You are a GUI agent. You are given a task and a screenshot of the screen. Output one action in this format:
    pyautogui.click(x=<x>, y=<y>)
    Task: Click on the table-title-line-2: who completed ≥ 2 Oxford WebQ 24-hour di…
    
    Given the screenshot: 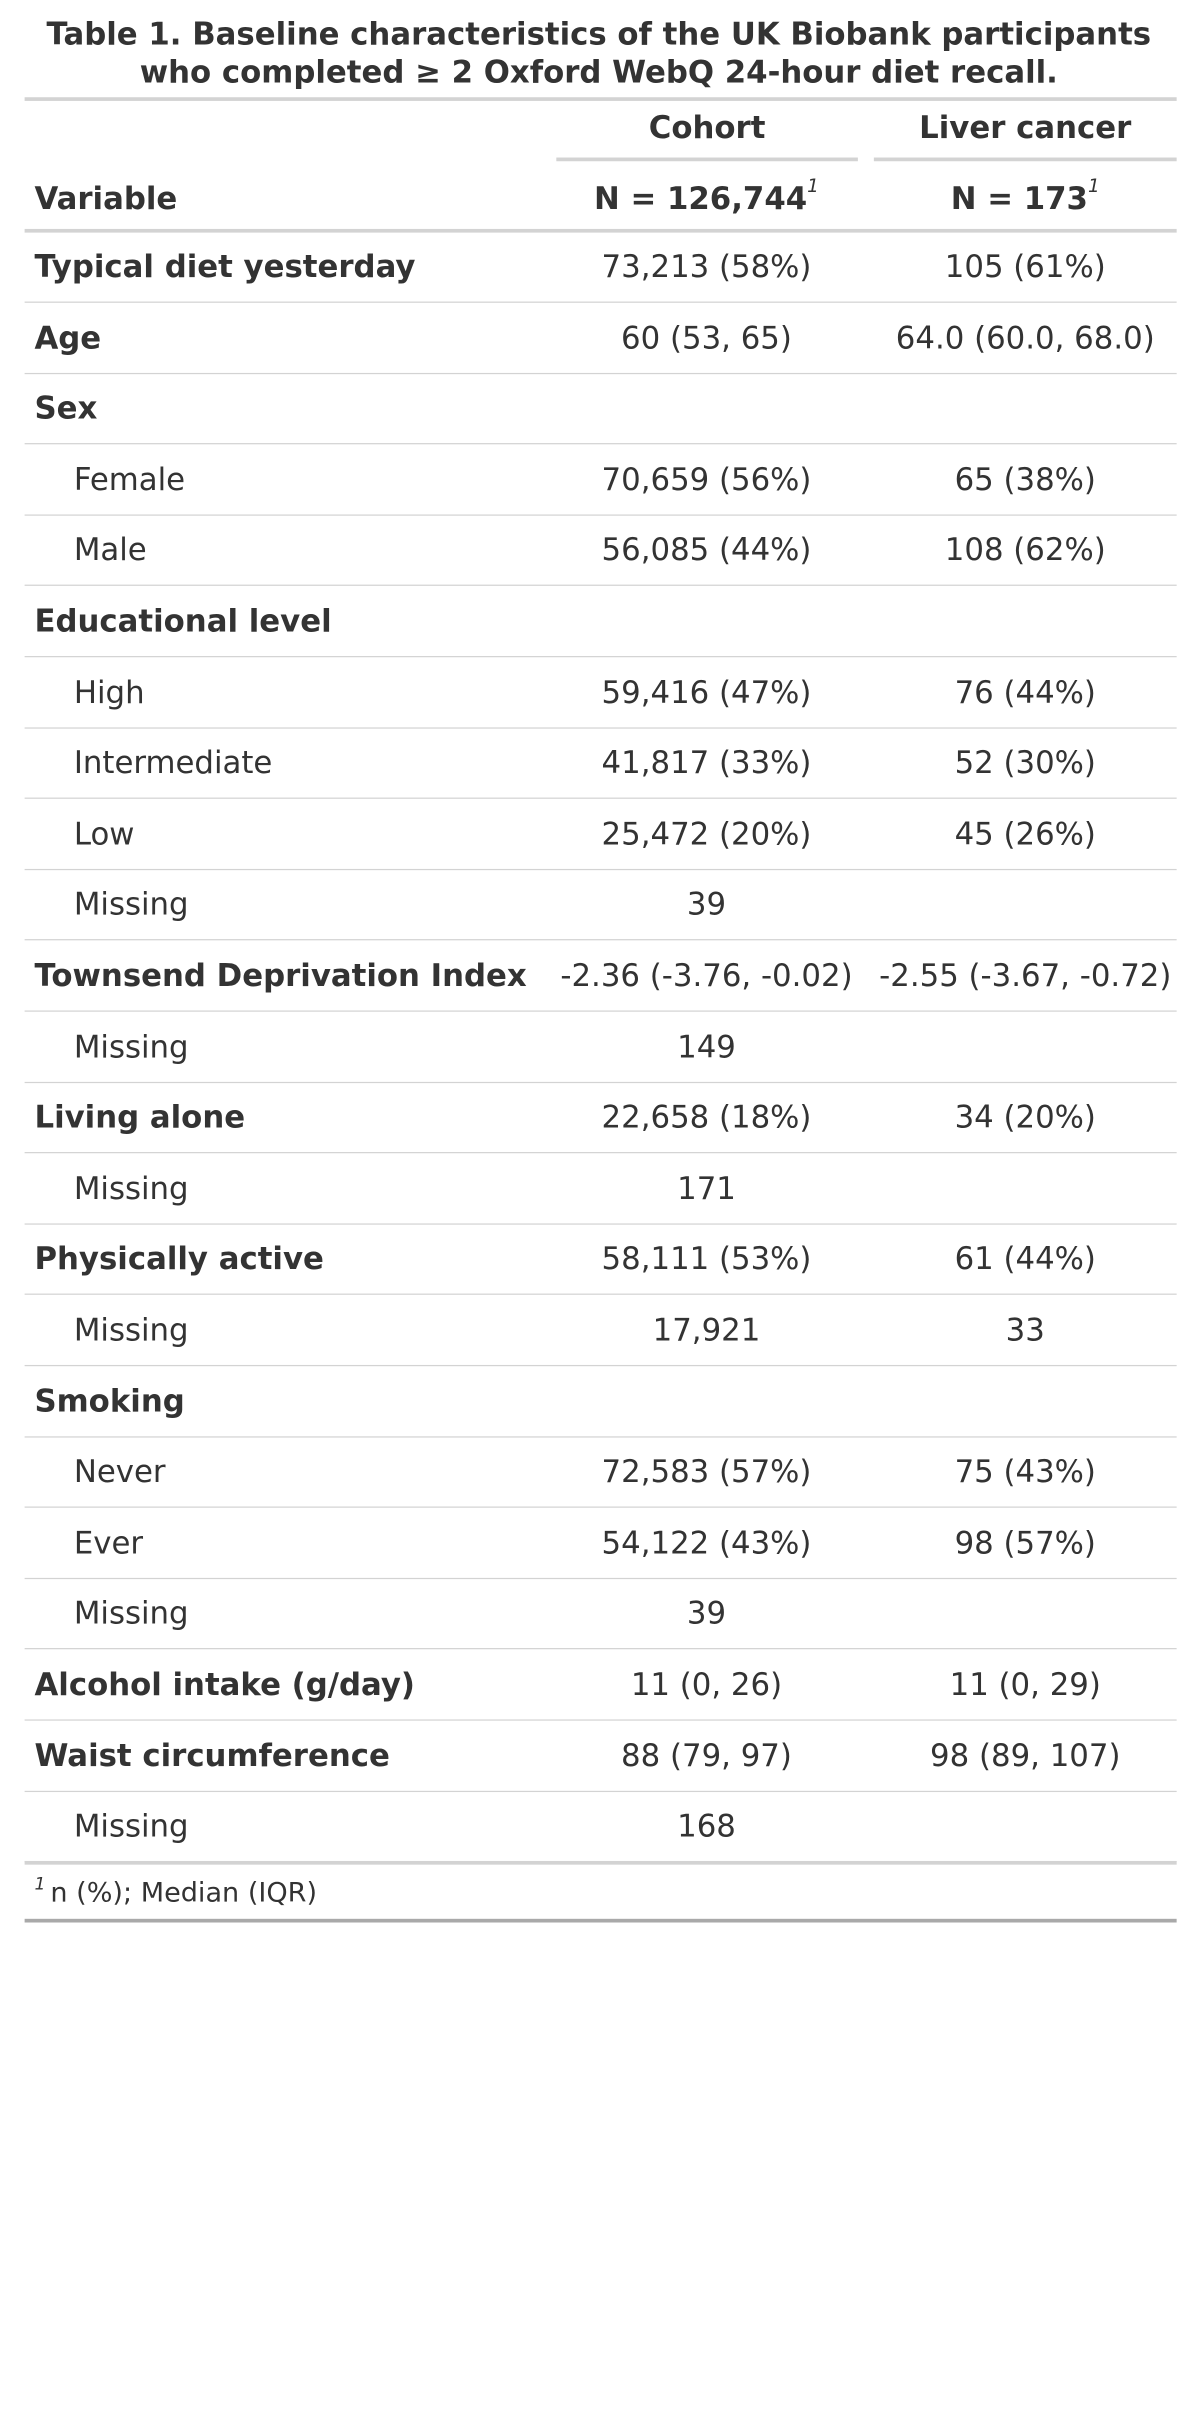 What is the action you would take?
    pyautogui.click(x=598, y=72)
    